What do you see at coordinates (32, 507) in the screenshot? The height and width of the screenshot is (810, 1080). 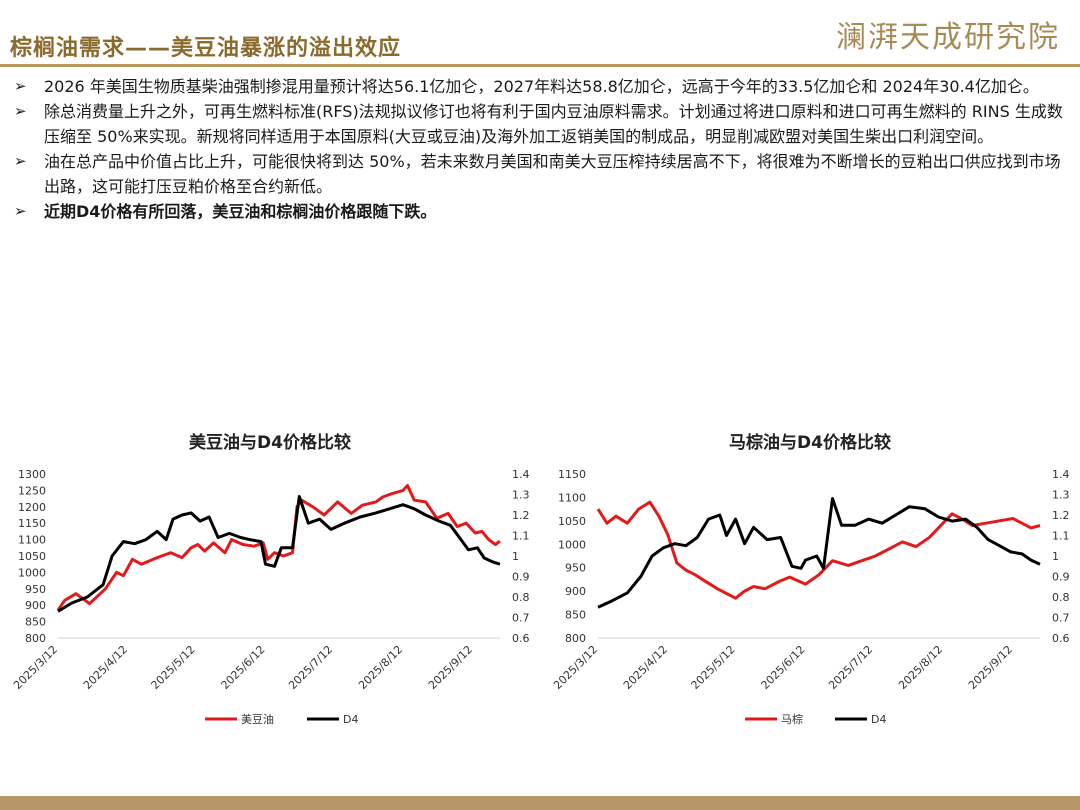 I see `y-left-tick-label: 1200` at bounding box center [32, 507].